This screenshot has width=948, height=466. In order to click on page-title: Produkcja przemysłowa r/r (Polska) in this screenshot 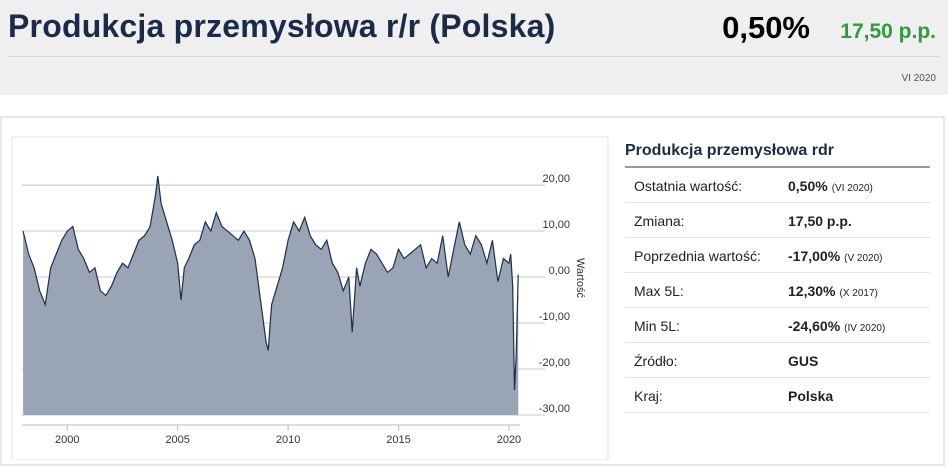, I will do `click(282, 26)`.